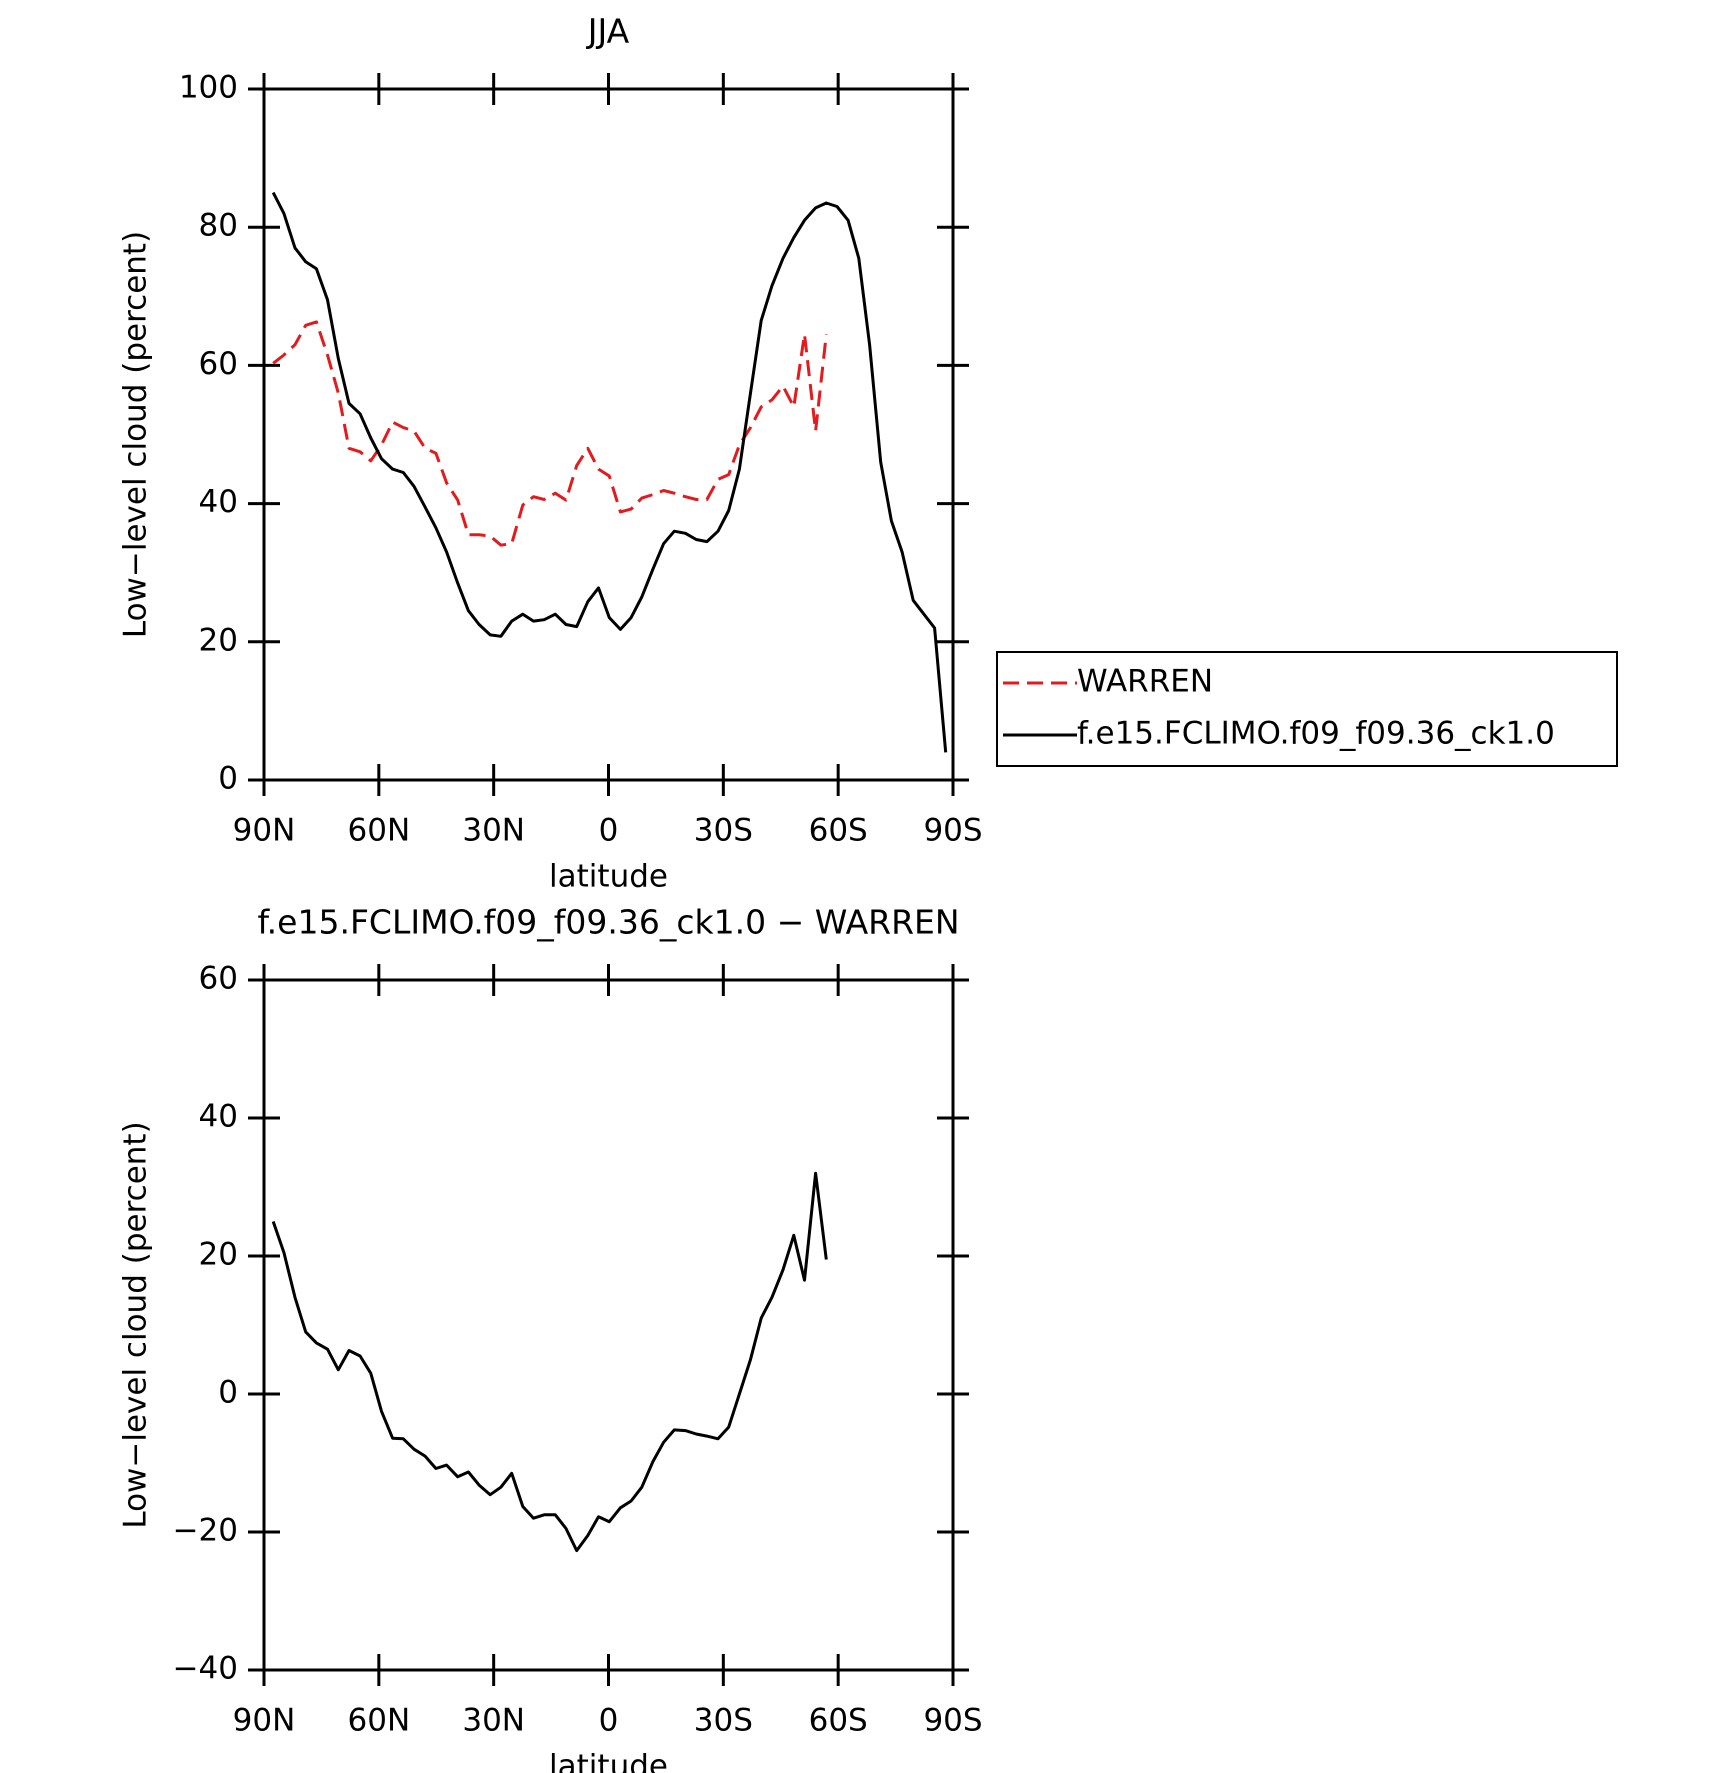 The width and height of the screenshot is (1710, 1773). I want to click on legend-box, so click(1307, 709).